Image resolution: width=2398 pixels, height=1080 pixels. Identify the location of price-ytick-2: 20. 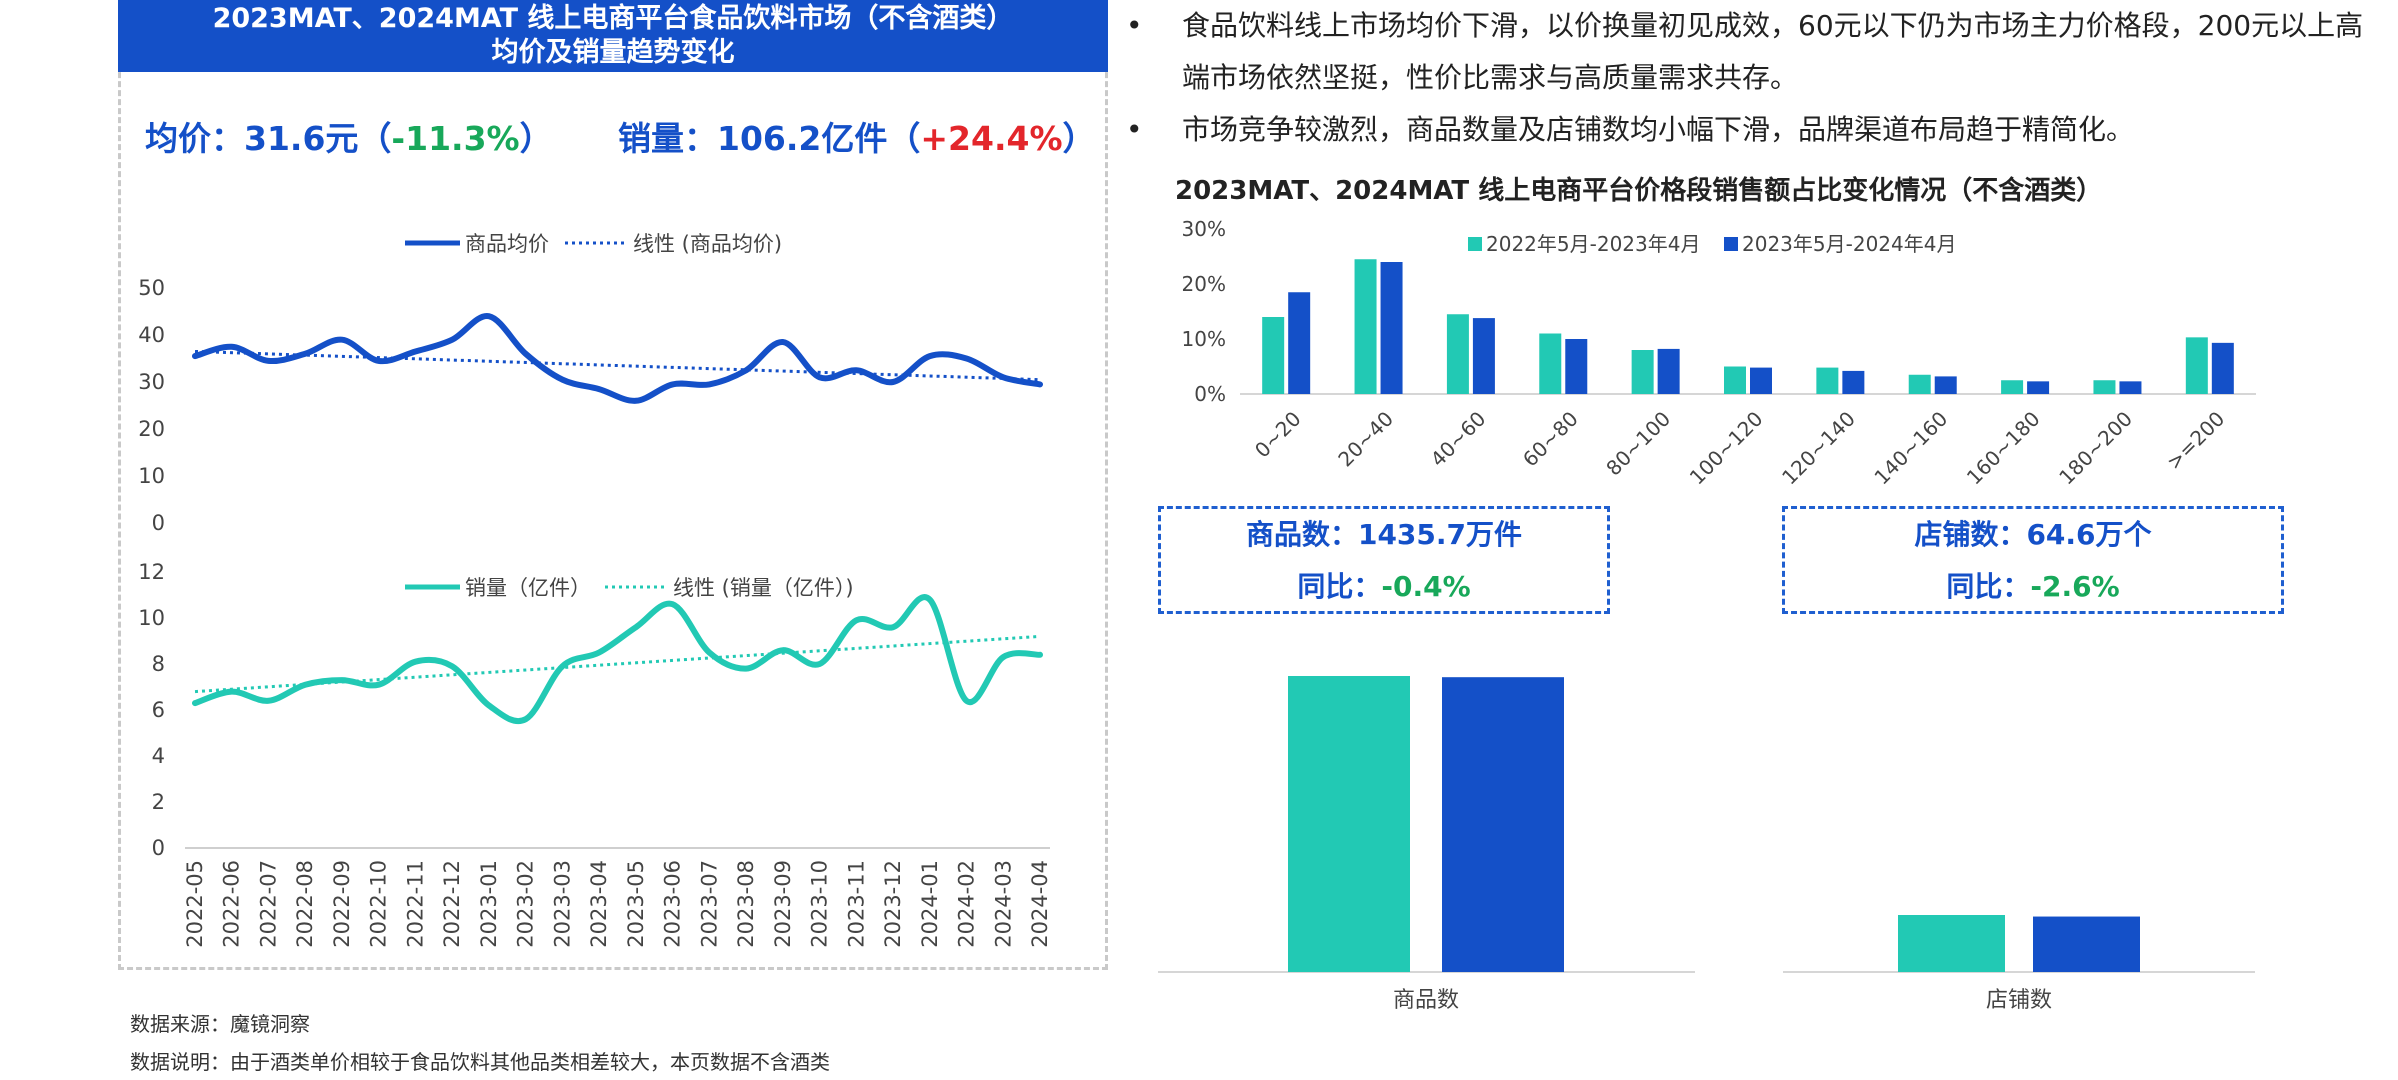
(151, 429).